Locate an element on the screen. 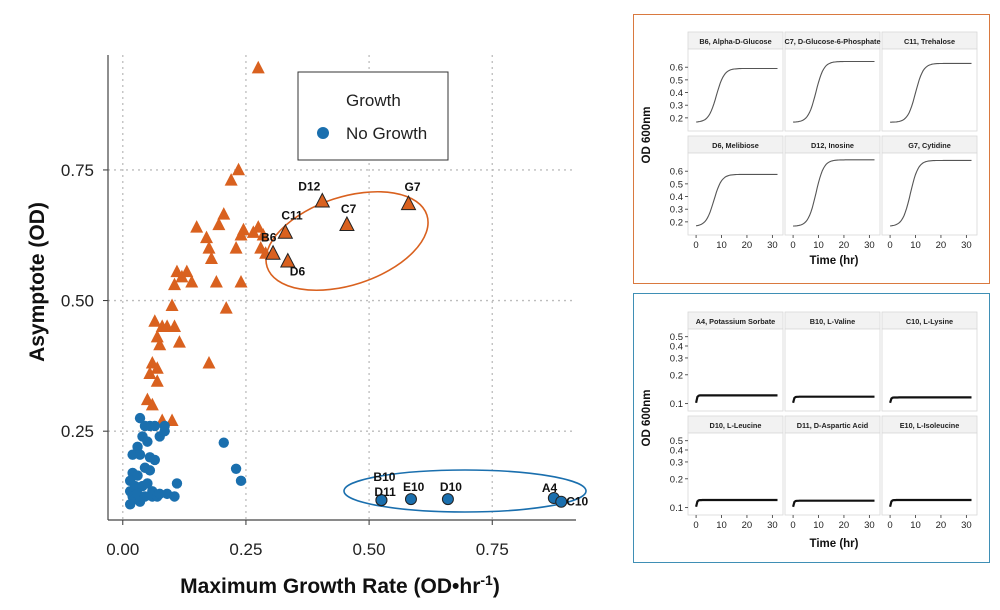 Image resolution: width=1000 pixels, height=610 pixels. point-label: G7 is located at coordinates (413, 187).